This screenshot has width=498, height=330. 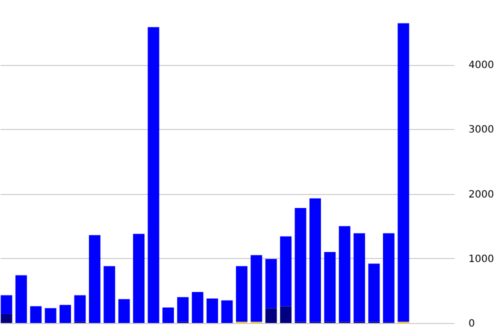 What do you see at coordinates (481, 194) in the screenshot?
I see `y-tick-label: 2000` at bounding box center [481, 194].